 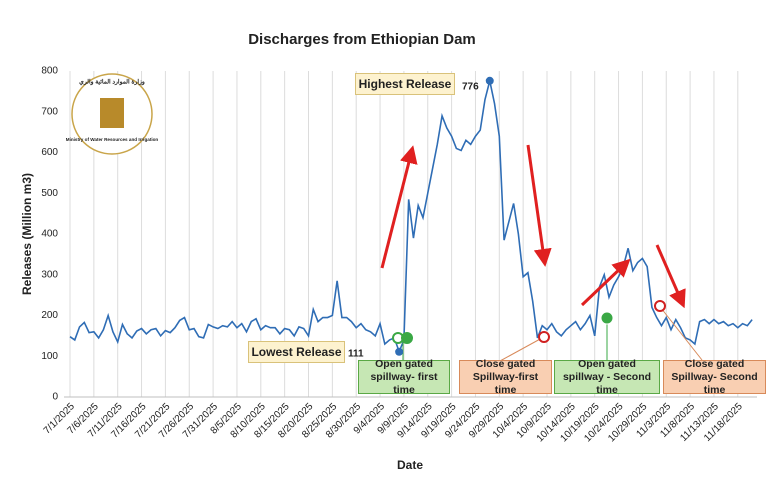 What do you see at coordinates (470, 87) in the screenshot?
I see `max-label: 776` at bounding box center [470, 87].